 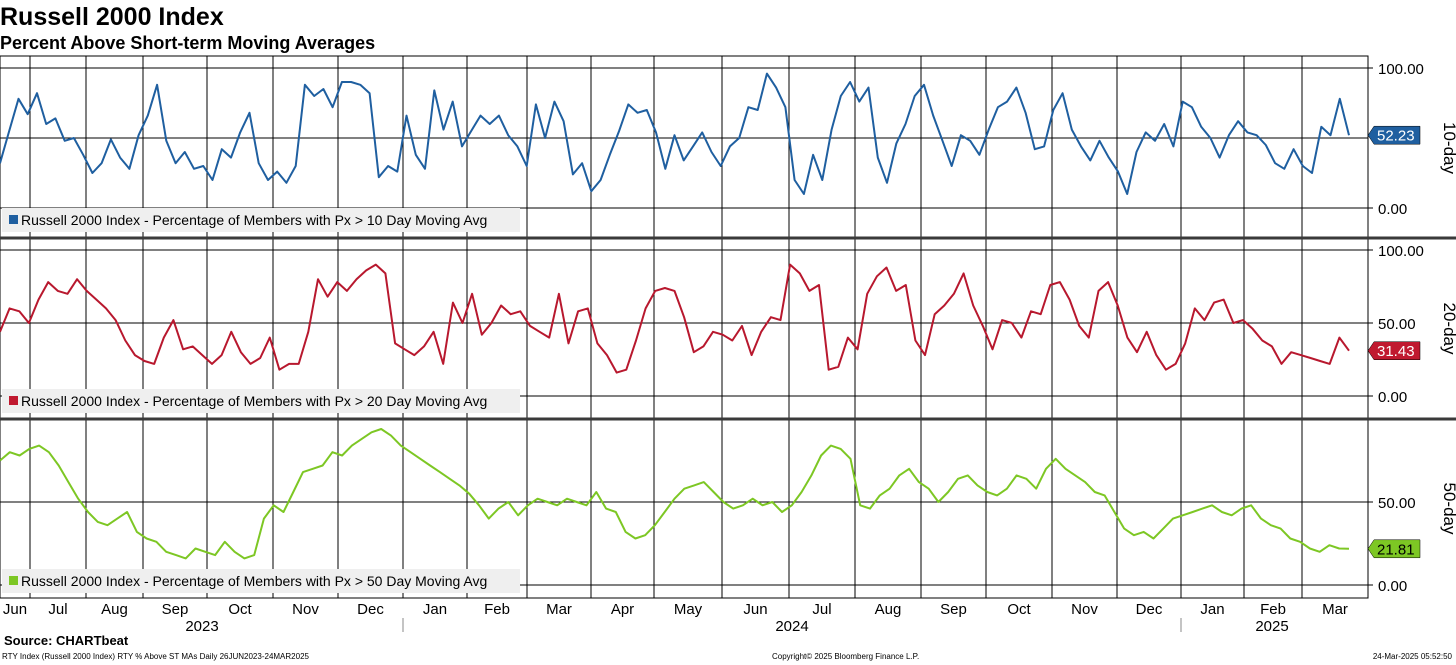 What do you see at coordinates (1412, 656) in the screenshot?
I see `footer-timestamp: 24-Mar-2025 05:52:50` at bounding box center [1412, 656].